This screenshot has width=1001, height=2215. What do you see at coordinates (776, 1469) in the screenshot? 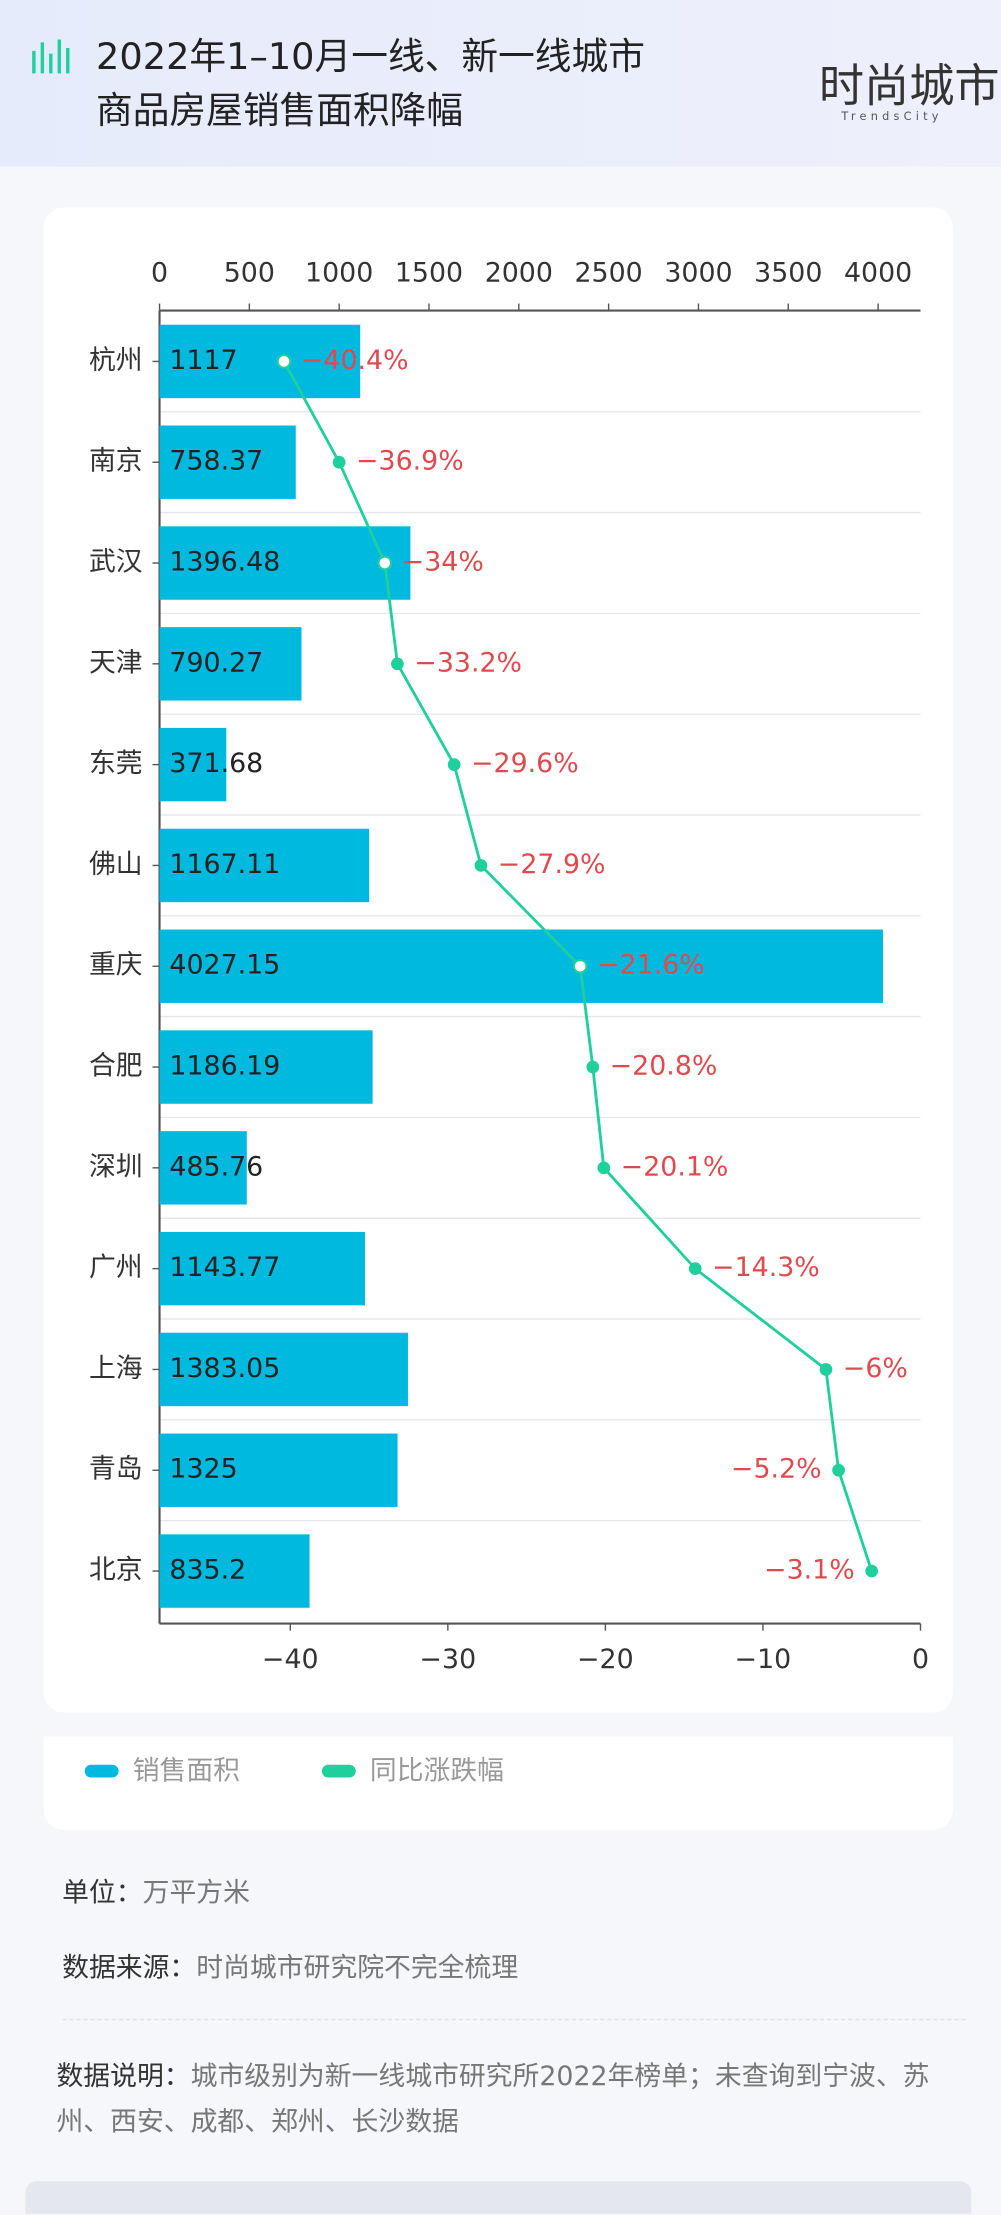
I see `line-label: −5.2%` at bounding box center [776, 1469].